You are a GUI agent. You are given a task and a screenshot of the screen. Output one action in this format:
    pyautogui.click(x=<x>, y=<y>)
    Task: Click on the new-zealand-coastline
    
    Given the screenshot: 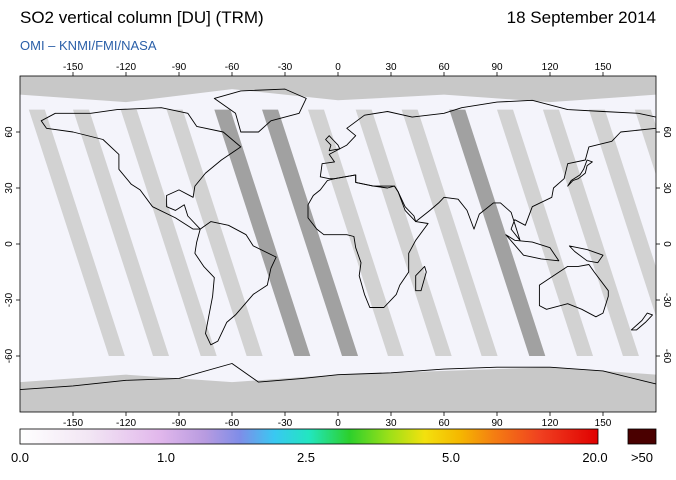 What is the action you would take?
    pyautogui.click(x=641, y=321)
    